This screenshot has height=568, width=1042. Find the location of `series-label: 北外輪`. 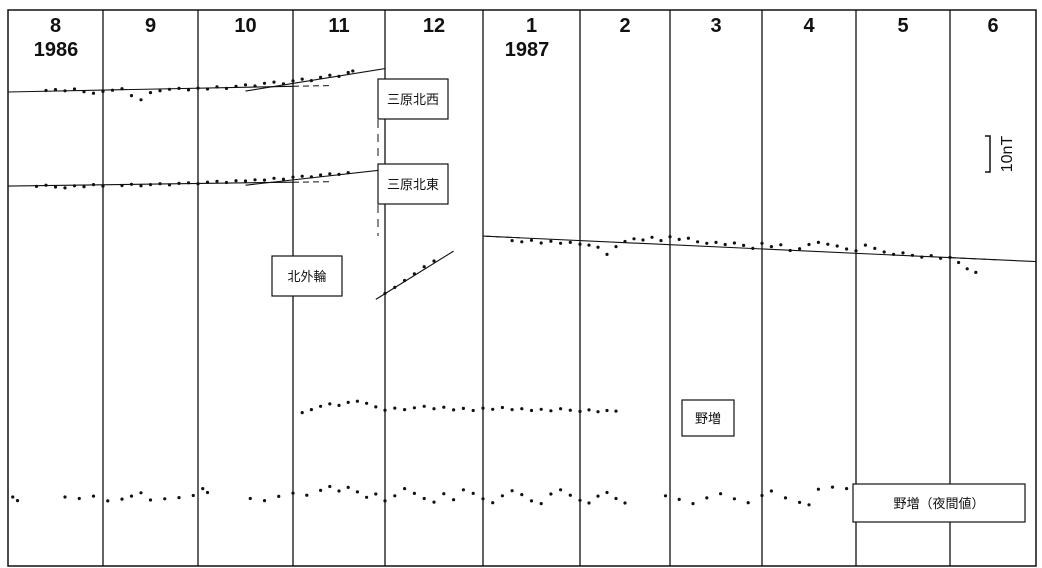

series-label: 北外輪 is located at coordinates (306, 277).